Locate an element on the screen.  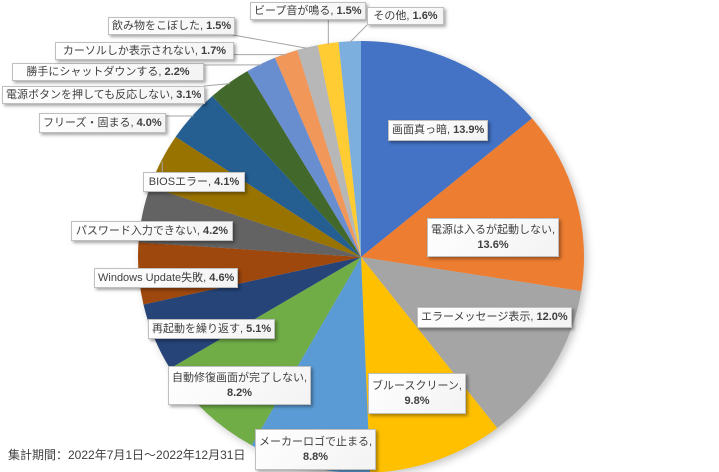
data-label-11: 電源ボタンを押しても反応しない, 3.1% is located at coordinates (104, 95).